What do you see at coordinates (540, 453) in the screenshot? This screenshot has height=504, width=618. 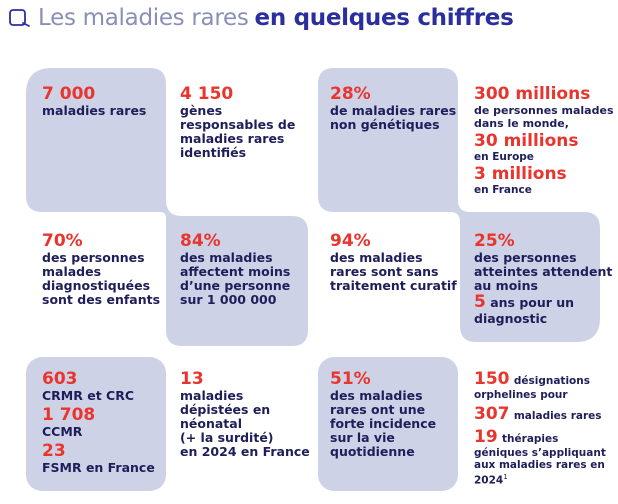 I see `stat-text: géniques s’appliquant` at bounding box center [540, 453].